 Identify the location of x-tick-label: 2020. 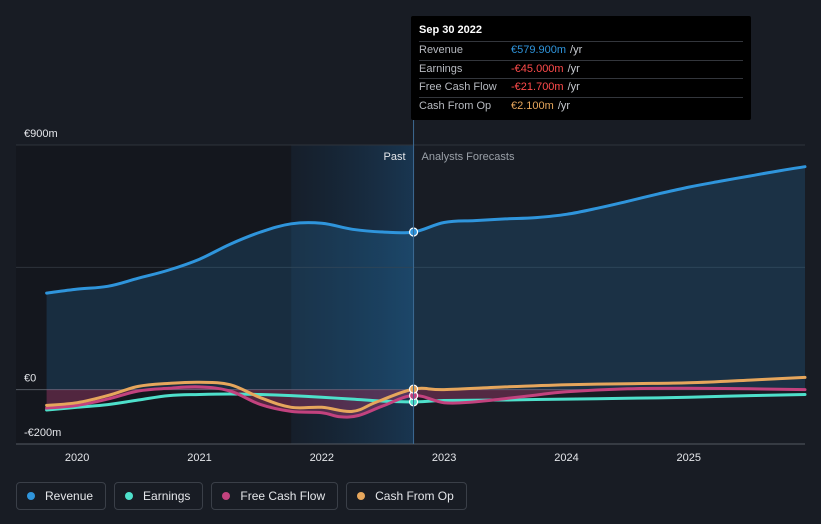
(77, 458).